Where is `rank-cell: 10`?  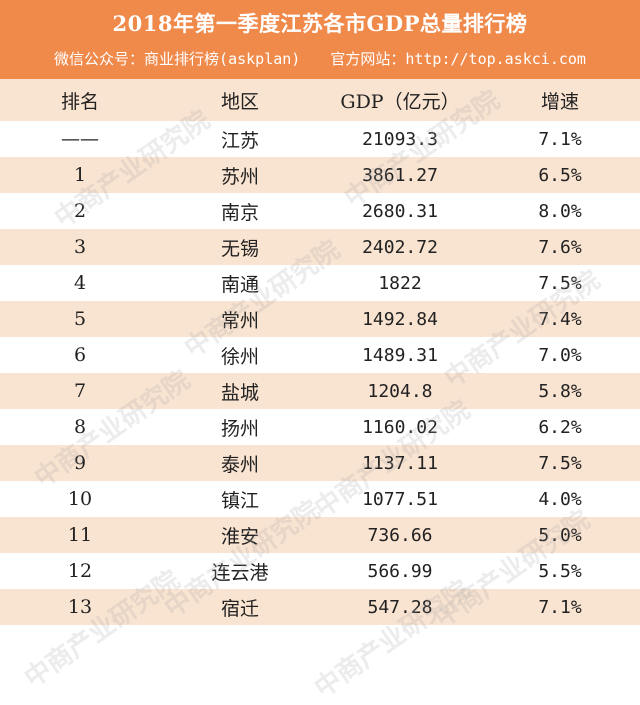
rank-cell: 10 is located at coordinates (80, 499).